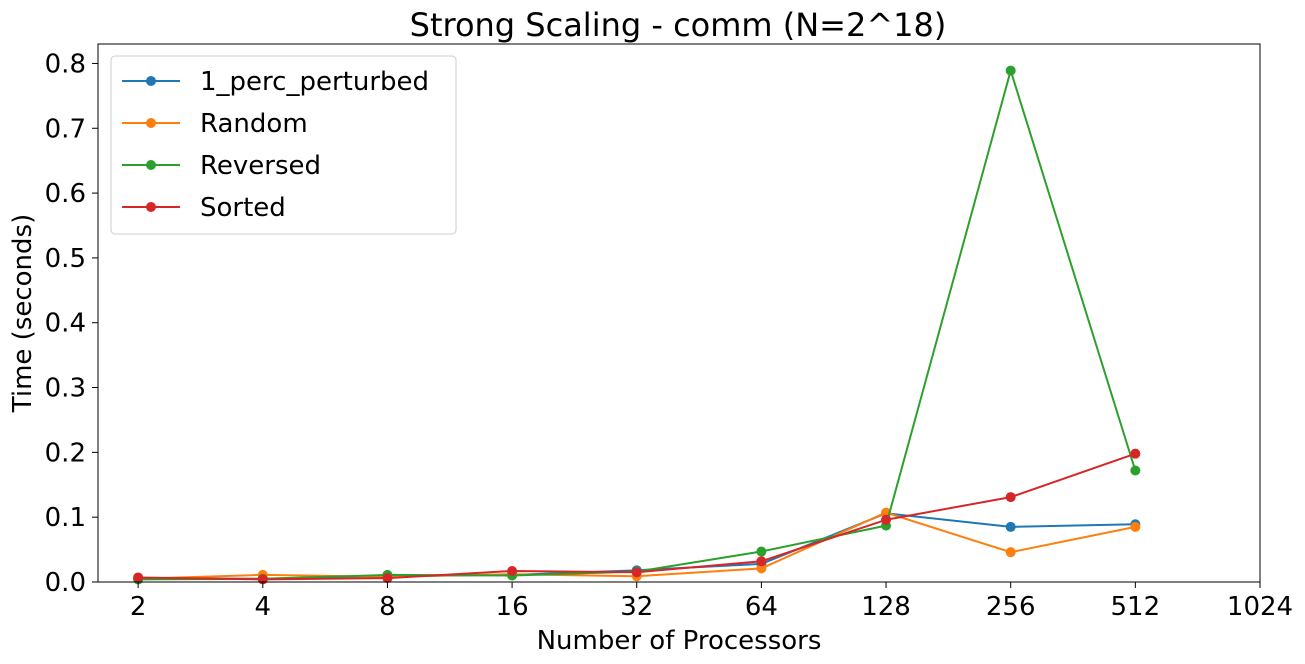 The height and width of the screenshot is (664, 1305). I want to click on x-tick-label: 1024, so click(1260, 607).